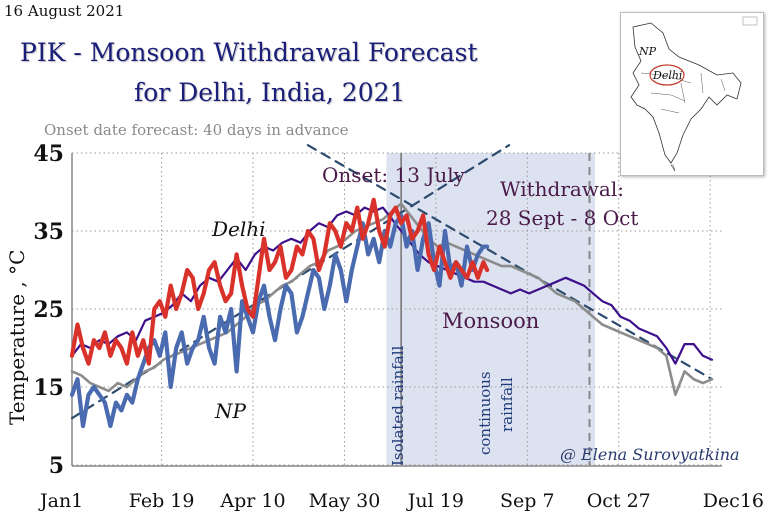  I want to click on india-map-inset: Delhi NP, so click(692, 94).